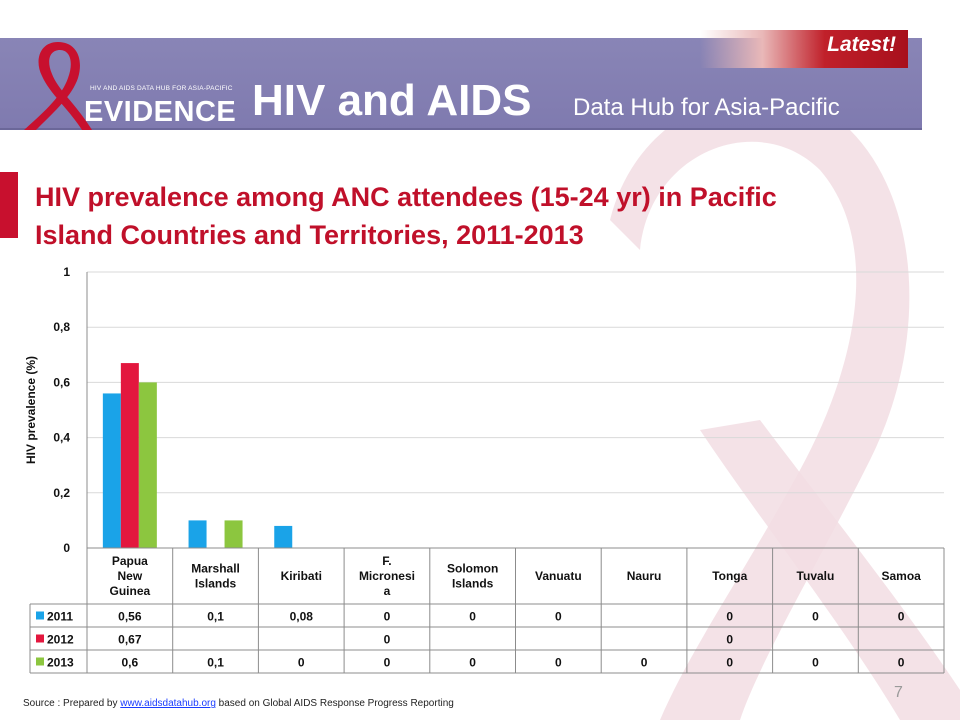  What do you see at coordinates (815, 663) in the screenshot?
I see `data-label-2013-8: 0` at bounding box center [815, 663].